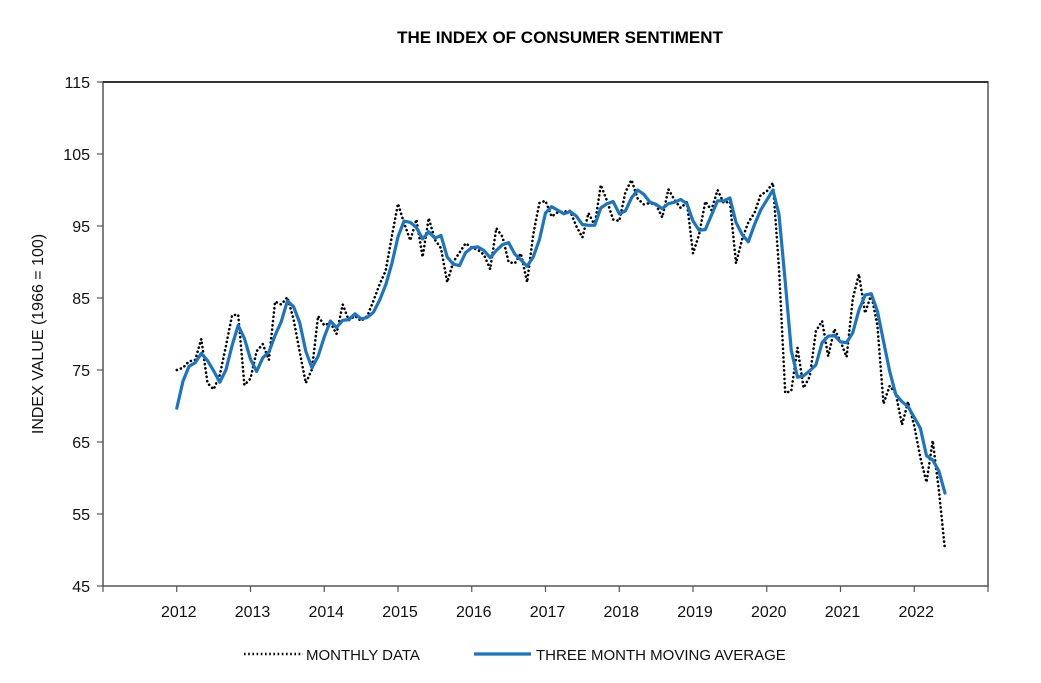 This screenshot has width=1041, height=683. What do you see at coordinates (332, 655) in the screenshot?
I see `legend-item-monthly: MONTHLY DATA` at bounding box center [332, 655].